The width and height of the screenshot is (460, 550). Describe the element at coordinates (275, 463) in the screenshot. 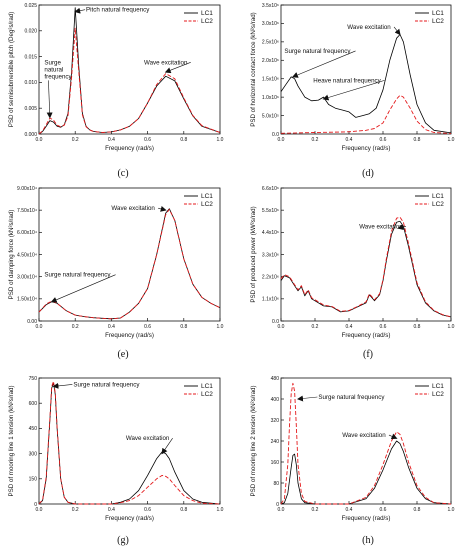

I see `y-tick-label: 160` at that location.